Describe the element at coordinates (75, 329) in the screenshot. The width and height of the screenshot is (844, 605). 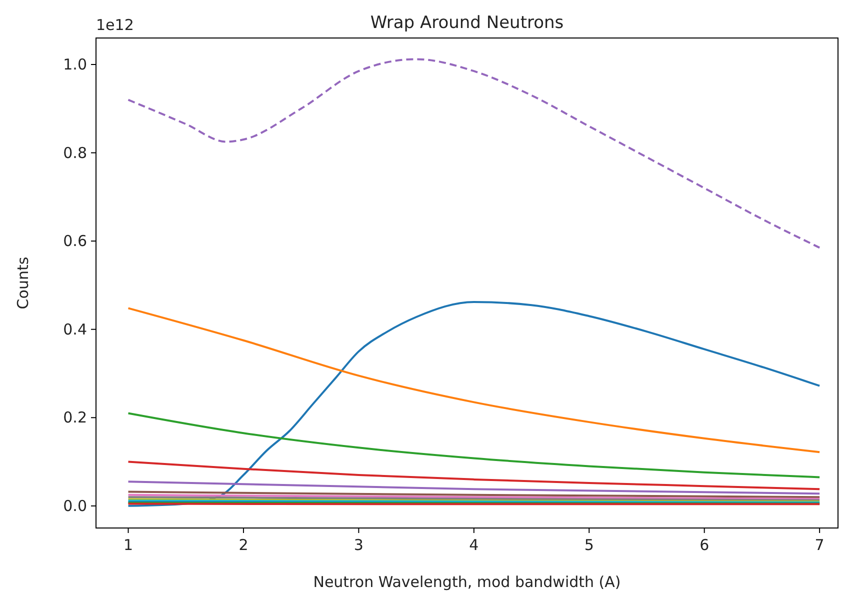
I see `y-tick-label: 0.4` at that location.